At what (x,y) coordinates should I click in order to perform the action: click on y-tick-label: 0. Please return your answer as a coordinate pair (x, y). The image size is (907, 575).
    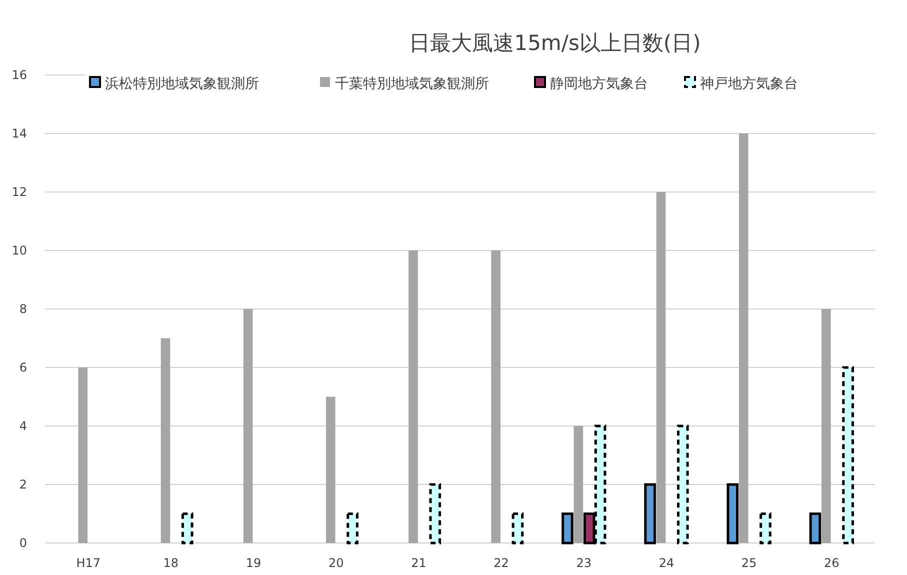
    Looking at the image, I should click on (23, 543).